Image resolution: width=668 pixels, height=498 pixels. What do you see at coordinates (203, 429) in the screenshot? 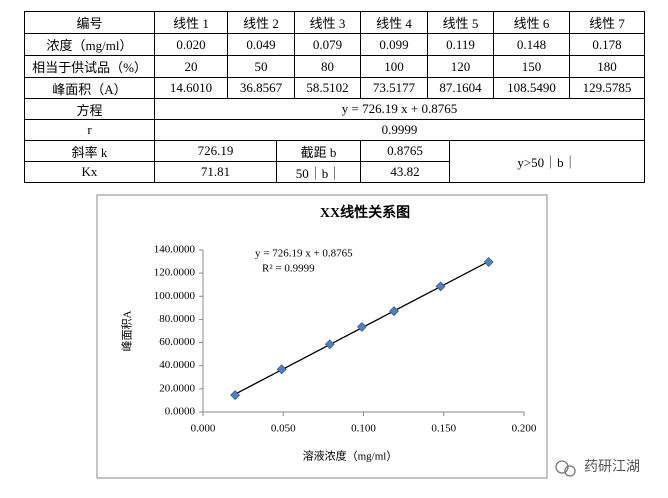
I see `x-tick-label: 0.000` at bounding box center [203, 429].